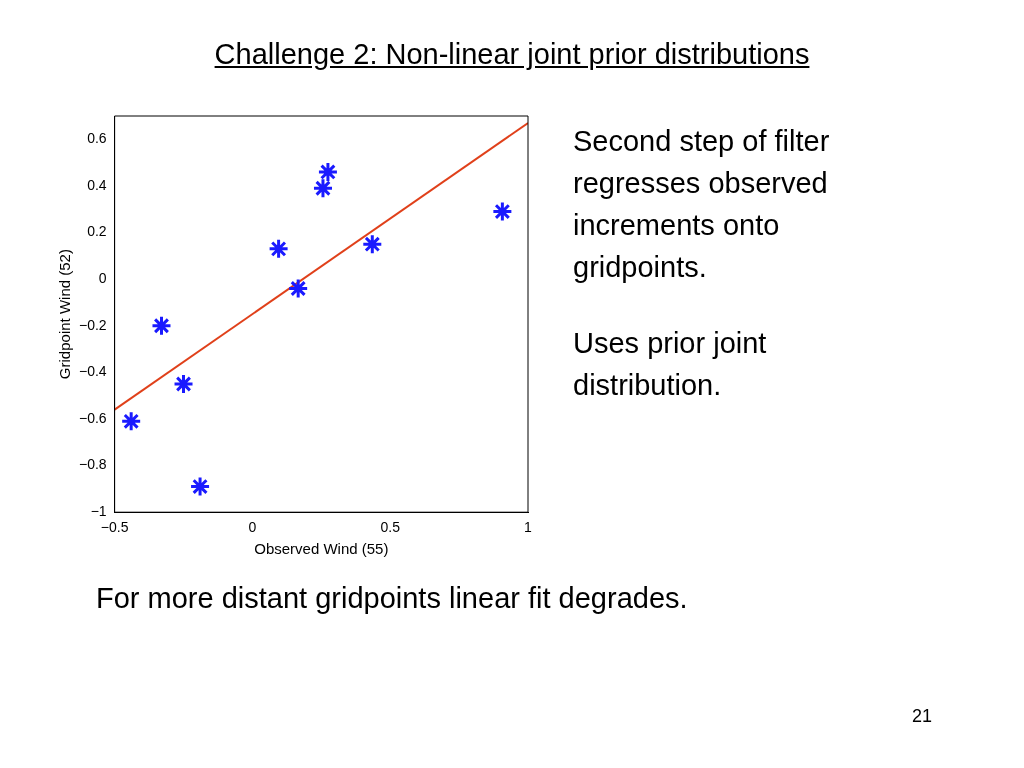 Image resolution: width=1024 pixels, height=768 pixels. I want to click on x-tick-label: 0, so click(252, 527).